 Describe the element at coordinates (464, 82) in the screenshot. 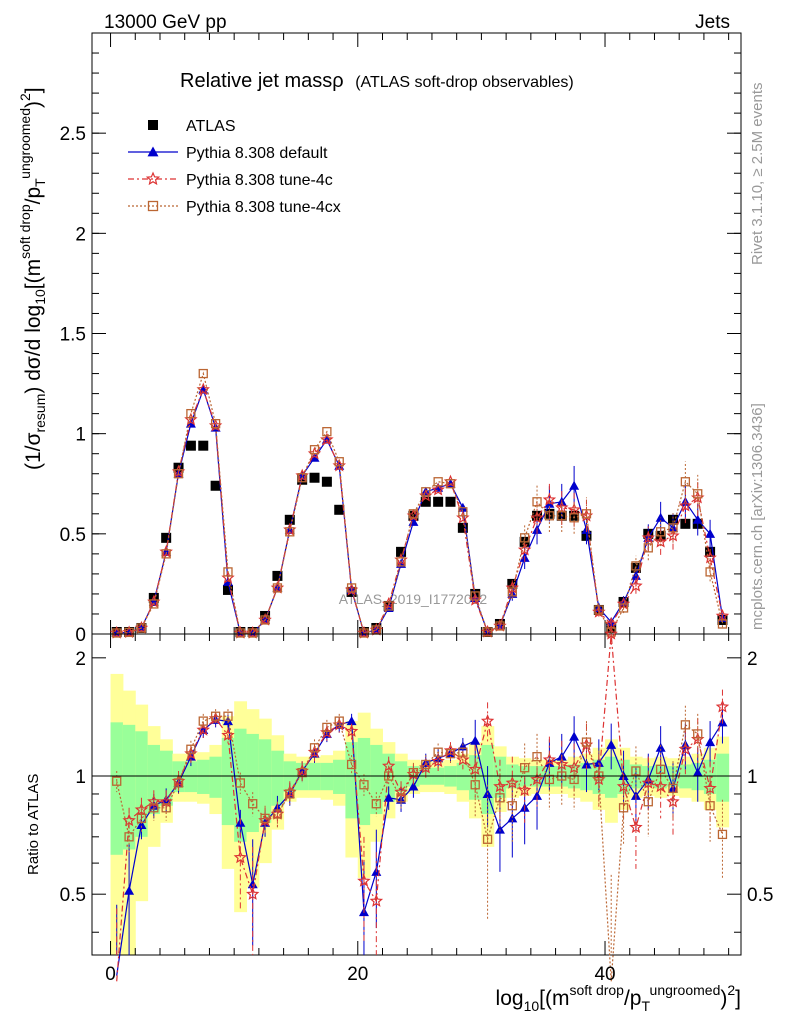

I see `chart-title-sub: (ATLAS soft-drop observables)` at that location.